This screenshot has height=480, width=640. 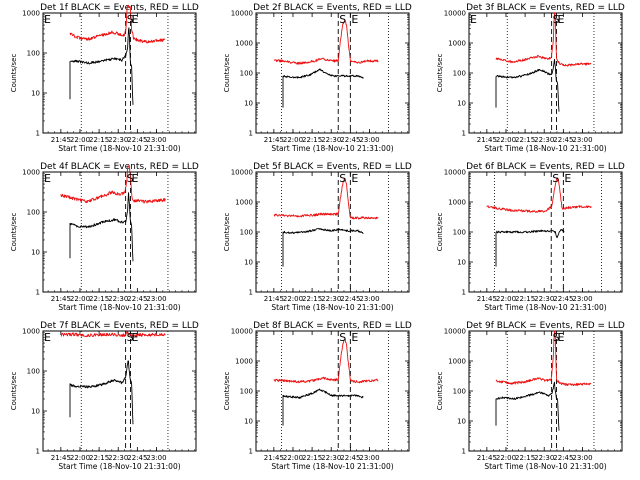 I want to click on chart-title: Det 5f BLACK = Events, RED = LLD, so click(x=332, y=167).